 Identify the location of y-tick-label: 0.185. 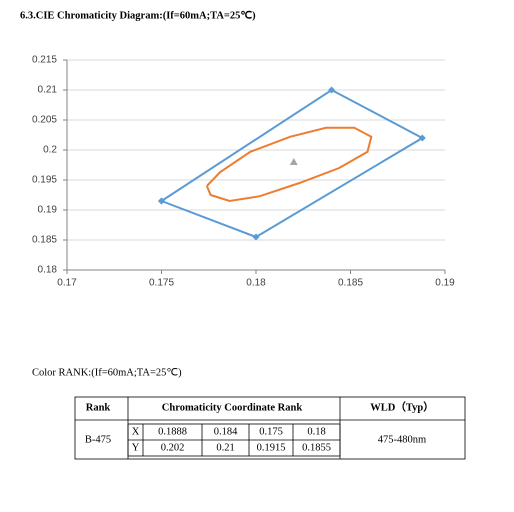
(44, 240).